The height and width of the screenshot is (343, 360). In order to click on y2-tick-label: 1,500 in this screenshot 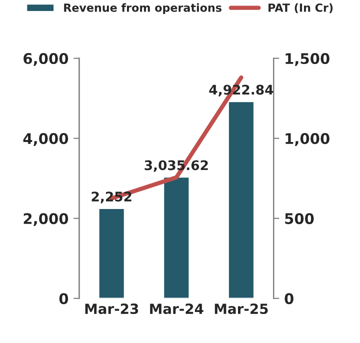, I will do `click(308, 59)`.